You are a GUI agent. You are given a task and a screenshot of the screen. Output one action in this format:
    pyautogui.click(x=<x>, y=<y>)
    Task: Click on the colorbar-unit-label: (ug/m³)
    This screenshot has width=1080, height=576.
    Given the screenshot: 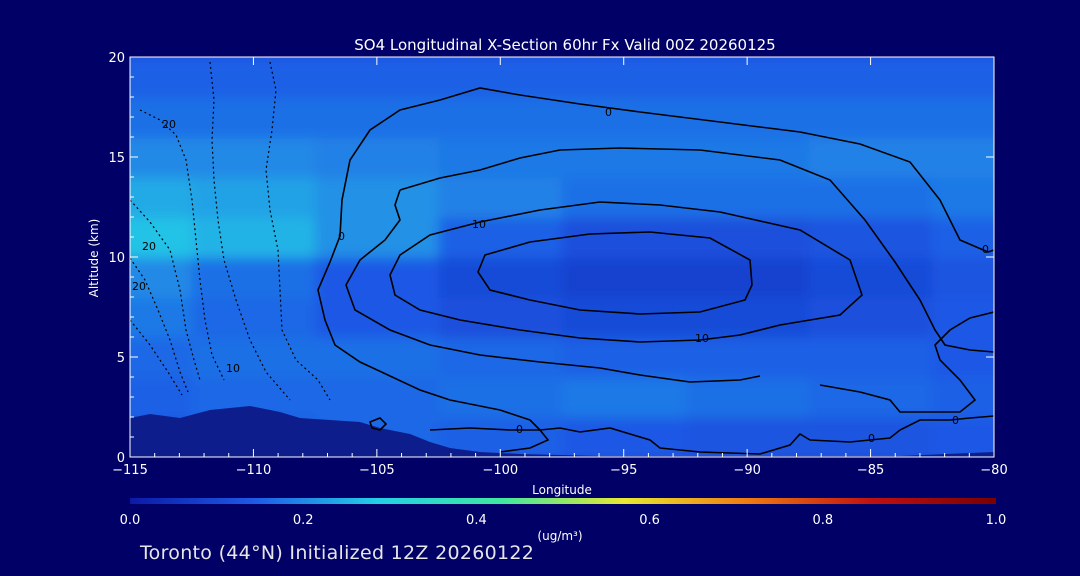 What is the action you would take?
    pyautogui.click(x=559, y=536)
    